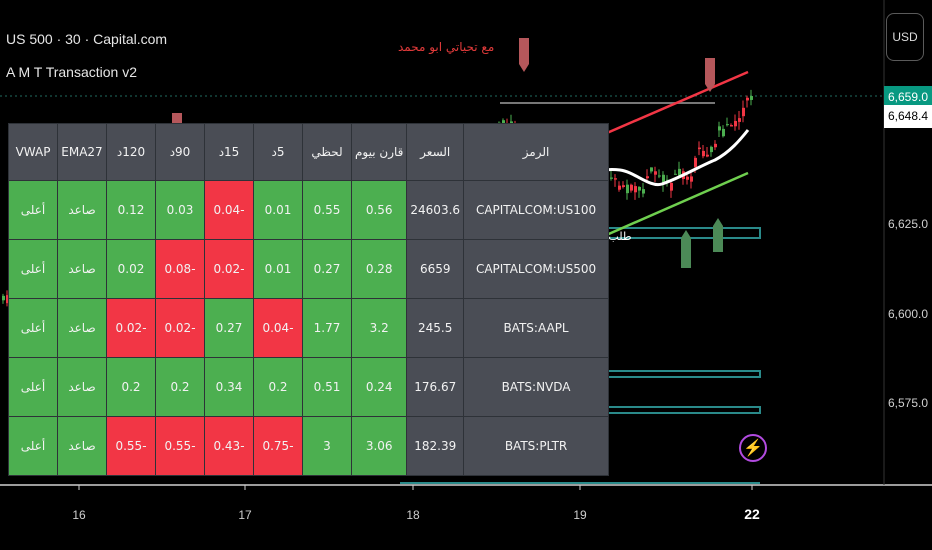 Image resolution: width=932 pixels, height=550 pixels. What do you see at coordinates (327, 269) in the screenshot?
I see `metric-cell: 0.27` at bounding box center [327, 269].